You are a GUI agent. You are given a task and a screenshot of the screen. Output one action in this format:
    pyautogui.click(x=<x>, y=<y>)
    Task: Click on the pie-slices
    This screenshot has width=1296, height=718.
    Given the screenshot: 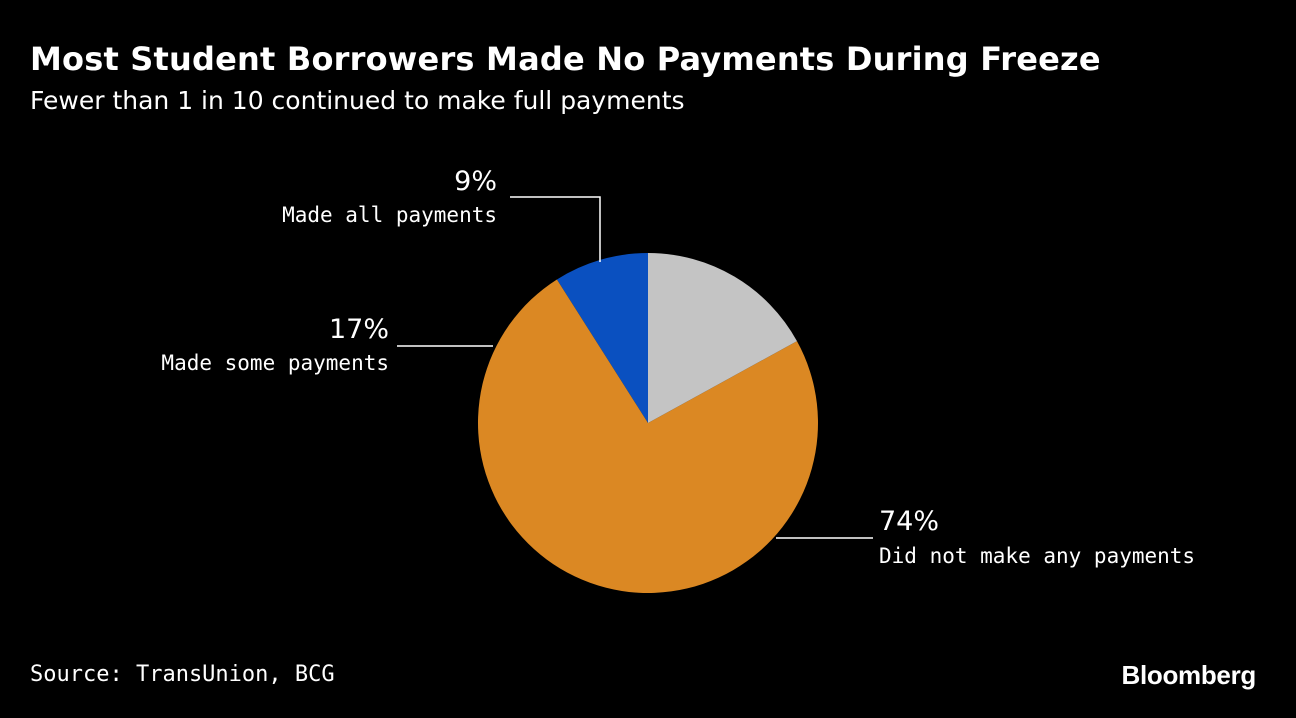 What is the action you would take?
    pyautogui.click(x=648, y=423)
    